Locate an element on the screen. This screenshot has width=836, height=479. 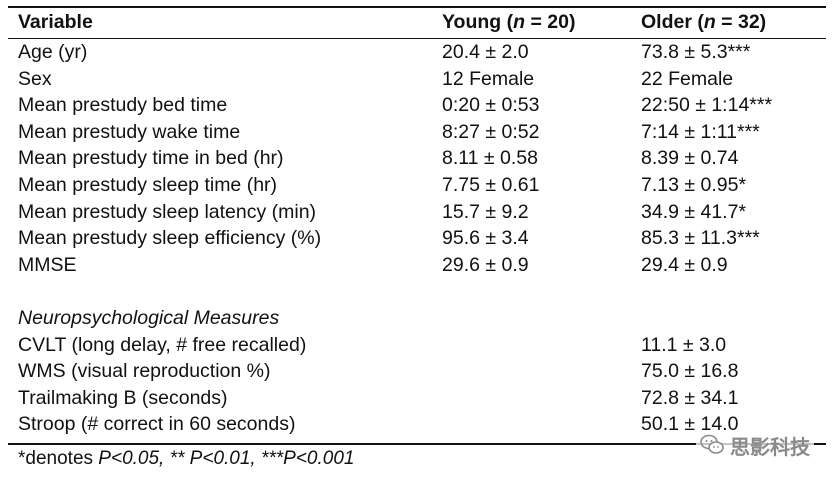
neuro-row-variable: Trailmaking B (seconds) is located at coordinates (123, 397).